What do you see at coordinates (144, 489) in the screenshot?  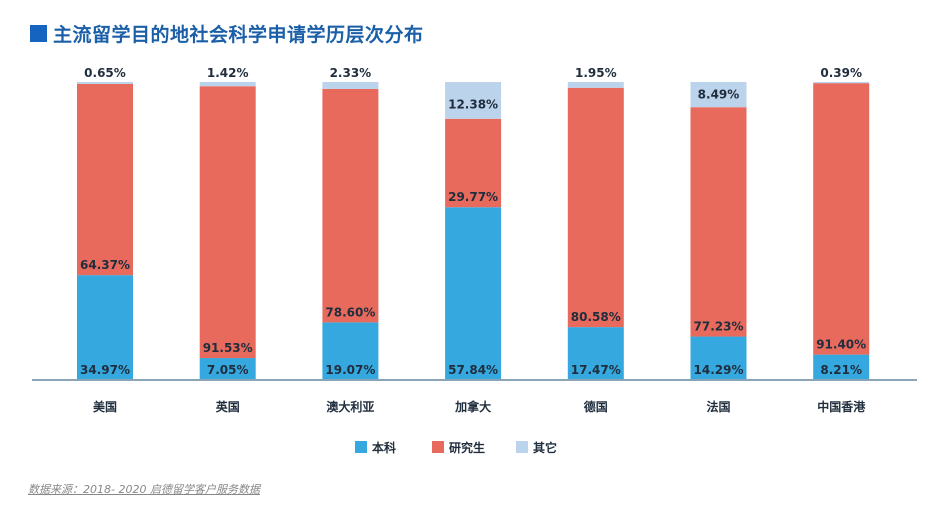 I see `data-source-note: 数据来源：2018- 2020 启德留学客户服务数据` at bounding box center [144, 489].